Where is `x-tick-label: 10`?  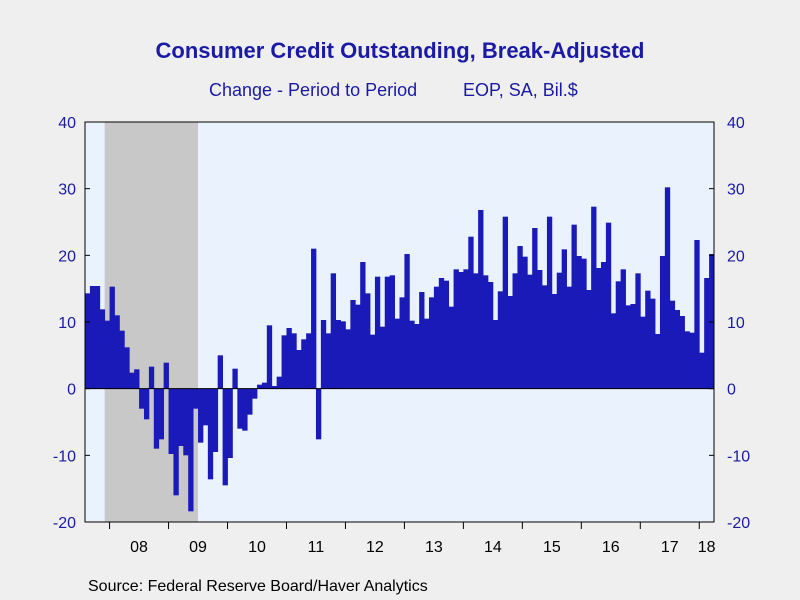
x-tick-label: 10 is located at coordinates (257, 547).